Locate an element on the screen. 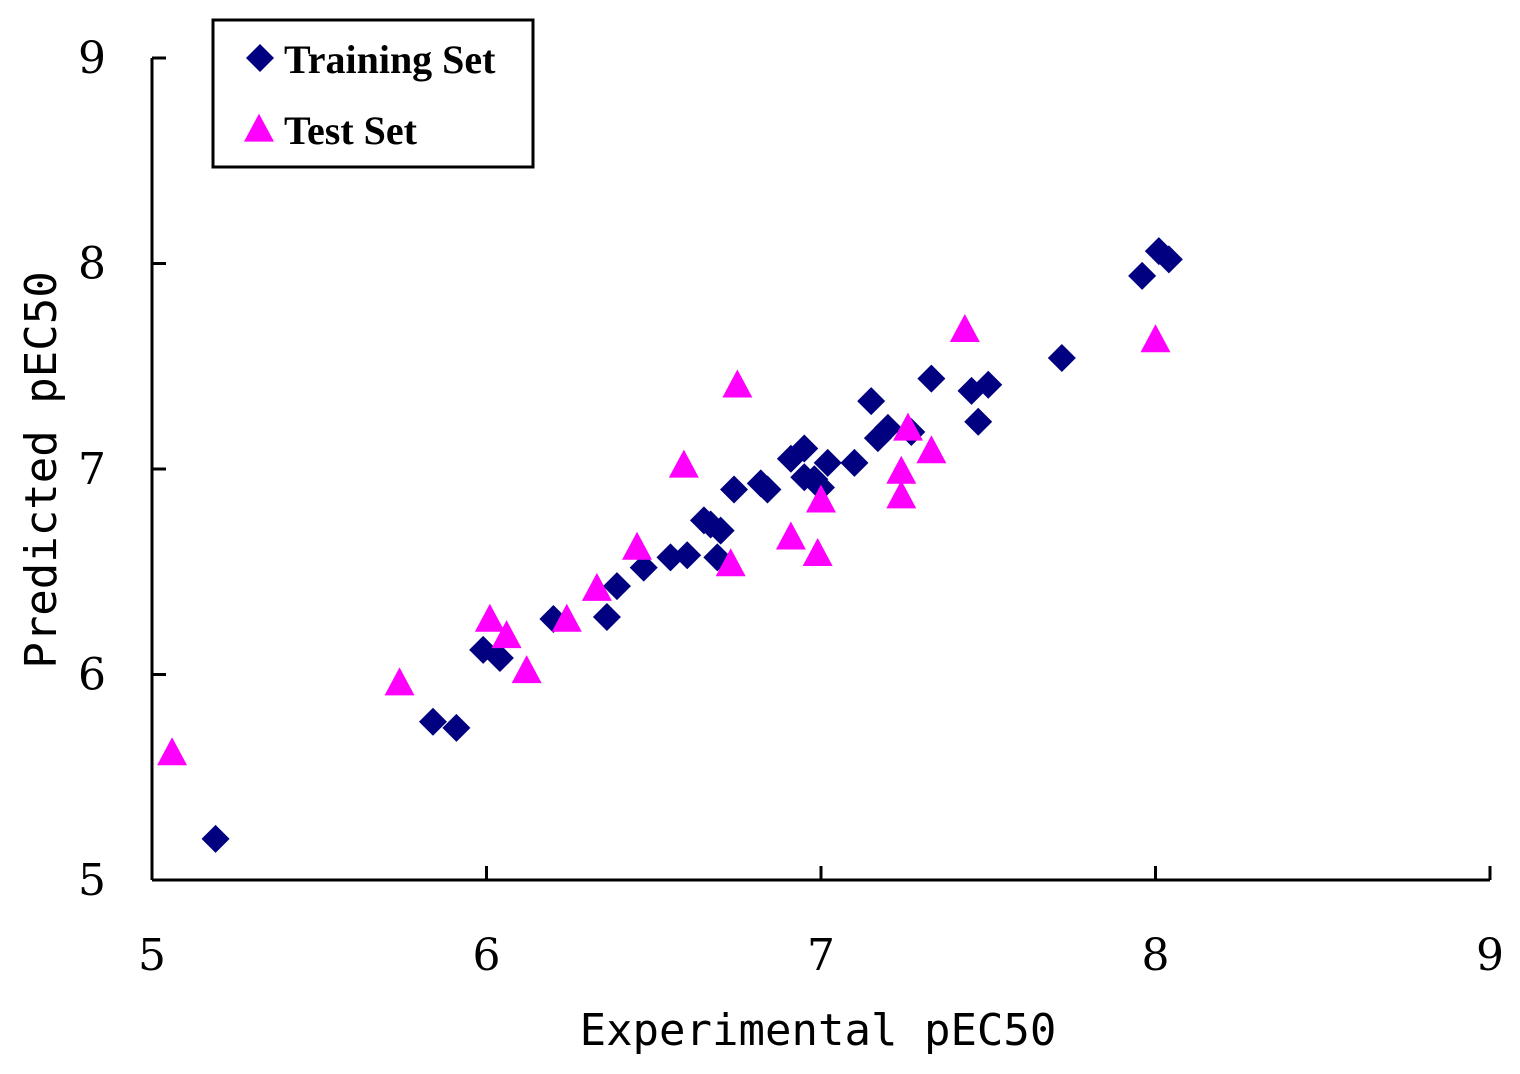  legend-marker-training-set is located at coordinates (260, 58).